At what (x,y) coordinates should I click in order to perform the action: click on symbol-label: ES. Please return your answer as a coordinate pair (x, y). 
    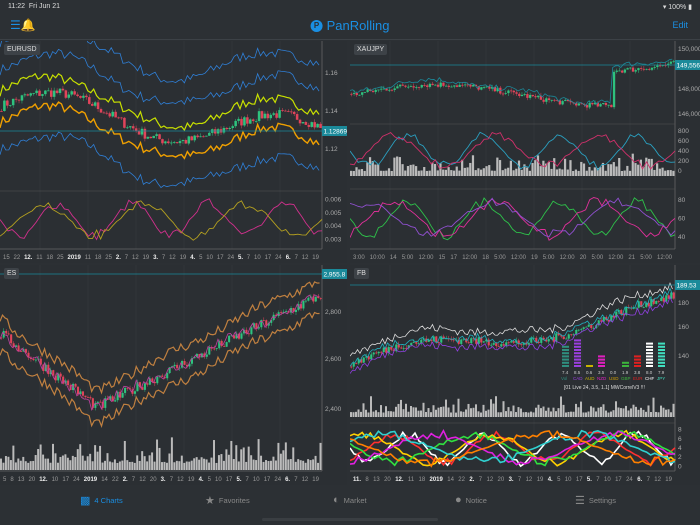
    Looking at the image, I should click on (12, 273).